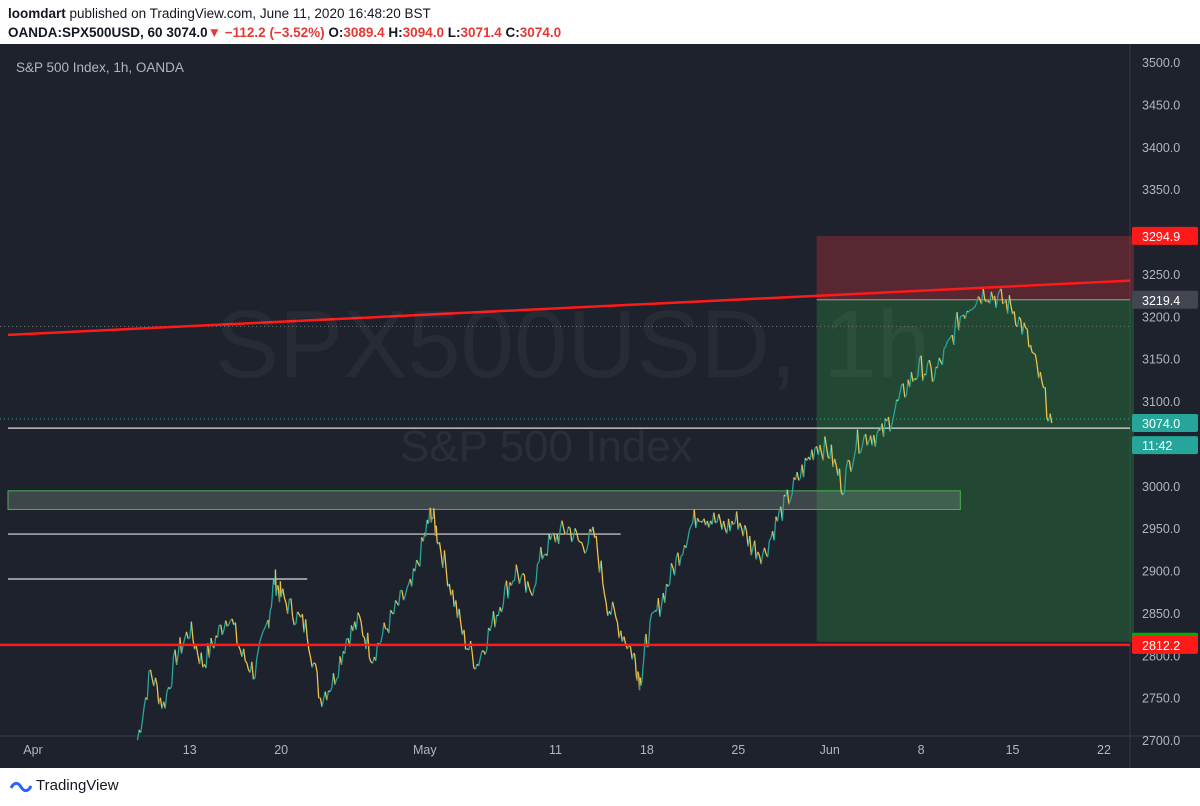 The height and width of the screenshot is (806, 1200). I want to click on price-tick-label: 2950.0, so click(1161, 529).